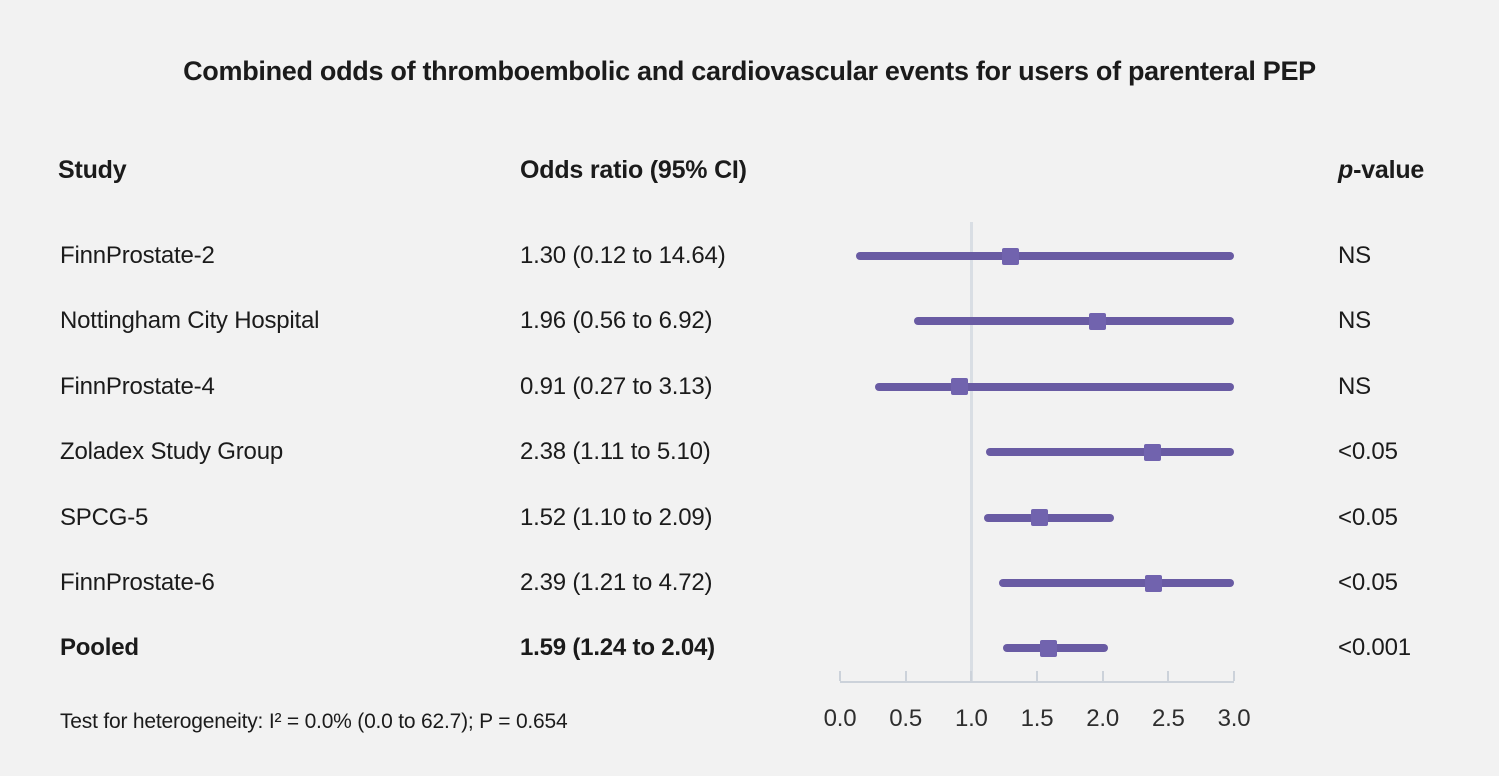 The image size is (1499, 776). I want to click on study-label: SPCG-5, so click(104, 517).